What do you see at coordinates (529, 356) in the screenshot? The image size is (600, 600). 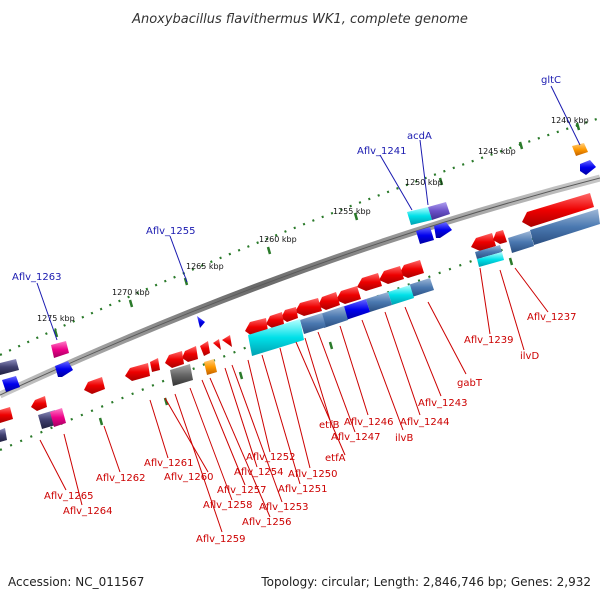 I see `gene-label: ilvD` at bounding box center [529, 356].